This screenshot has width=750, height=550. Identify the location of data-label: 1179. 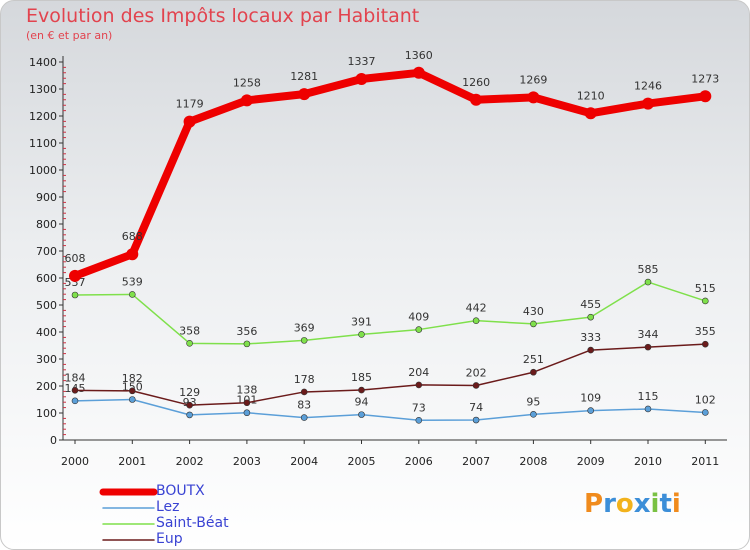
(190, 104).